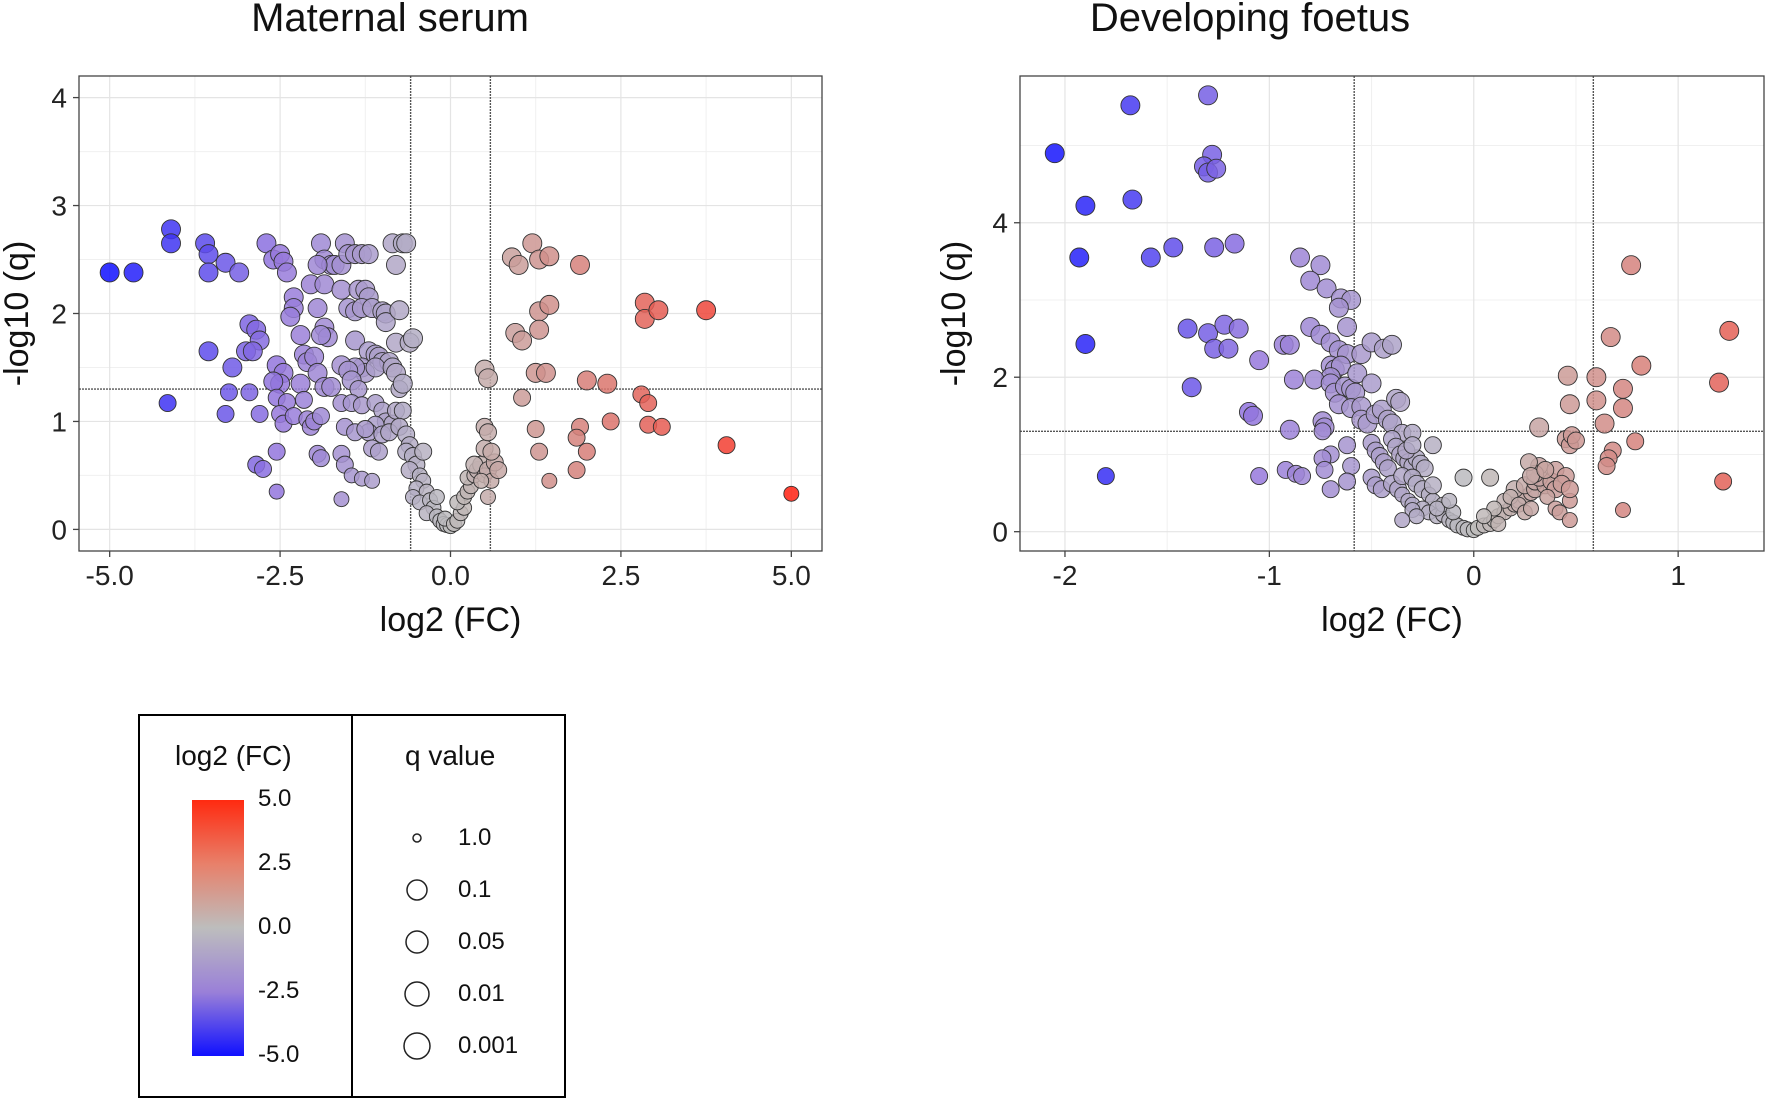 This screenshot has width=1772, height=1103. I want to click on x-tick-label: 0, so click(1474, 575).